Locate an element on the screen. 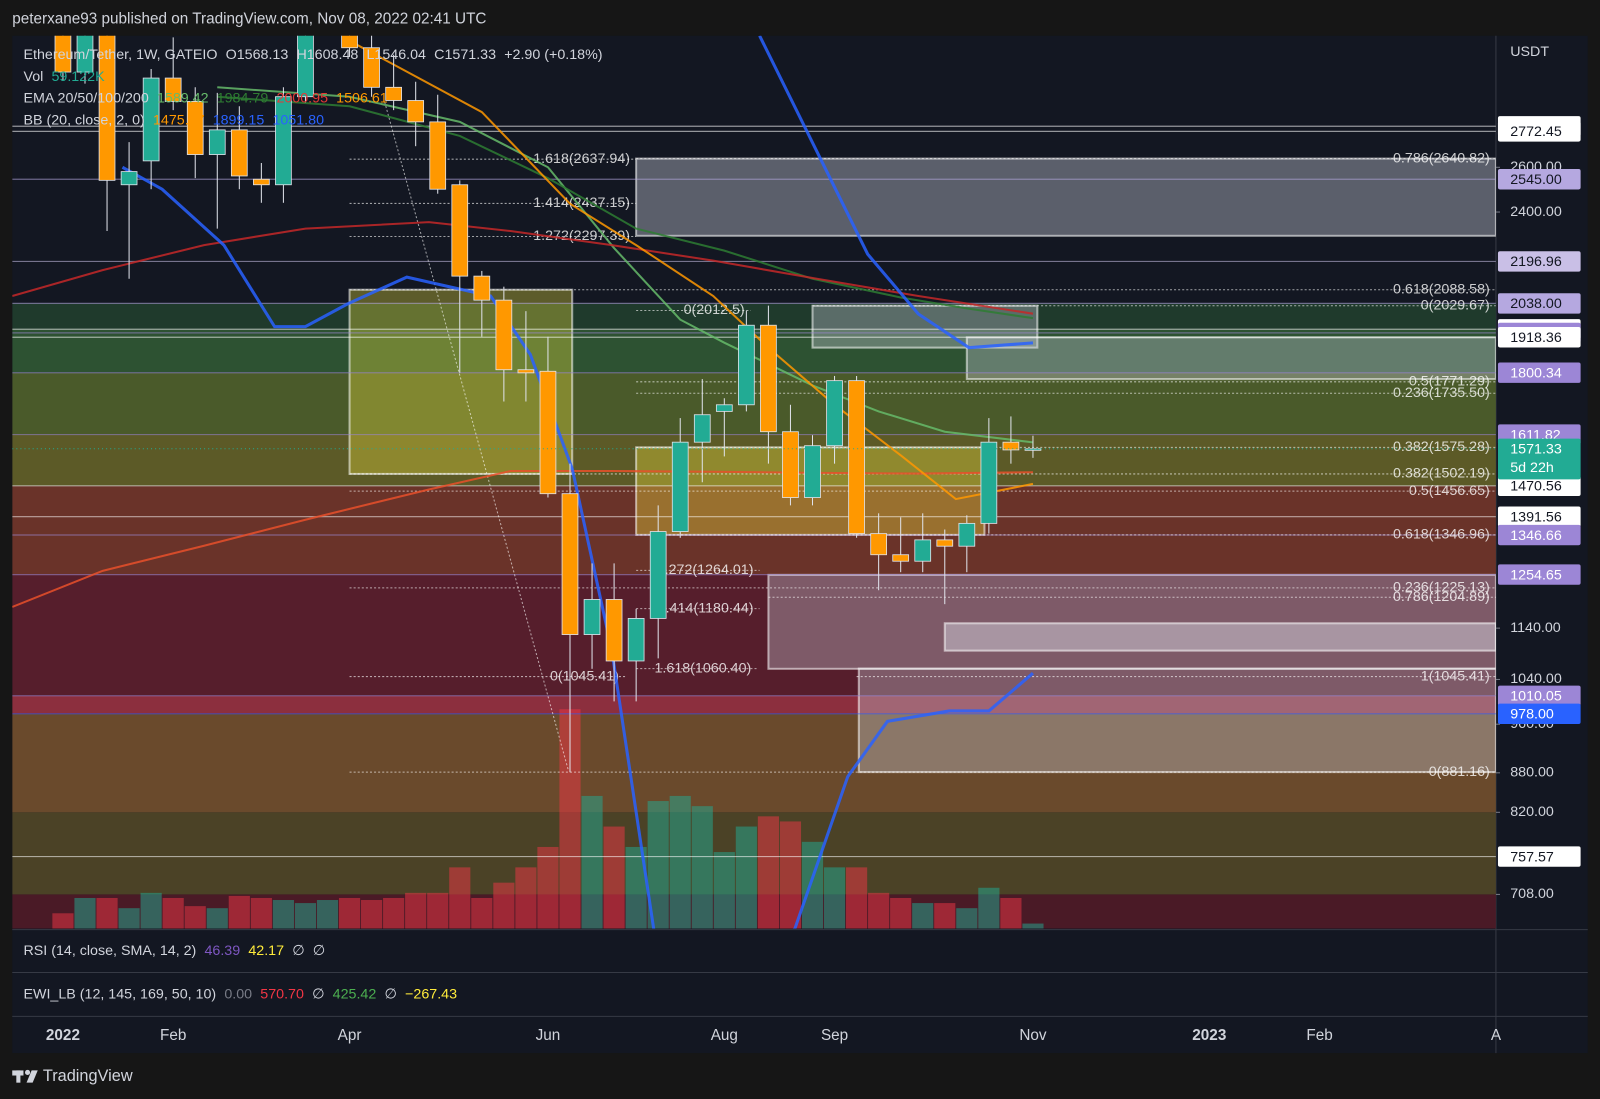 The image size is (1600, 1099). legend-item: O1568.13 is located at coordinates (257, 55).